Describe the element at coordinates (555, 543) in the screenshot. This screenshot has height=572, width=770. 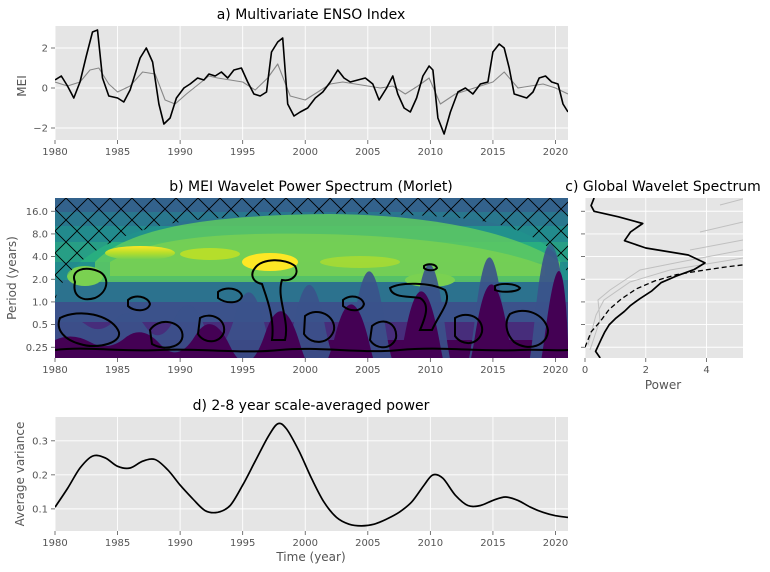
I see `scale-averaged-x-tick-label: 2020` at that location.